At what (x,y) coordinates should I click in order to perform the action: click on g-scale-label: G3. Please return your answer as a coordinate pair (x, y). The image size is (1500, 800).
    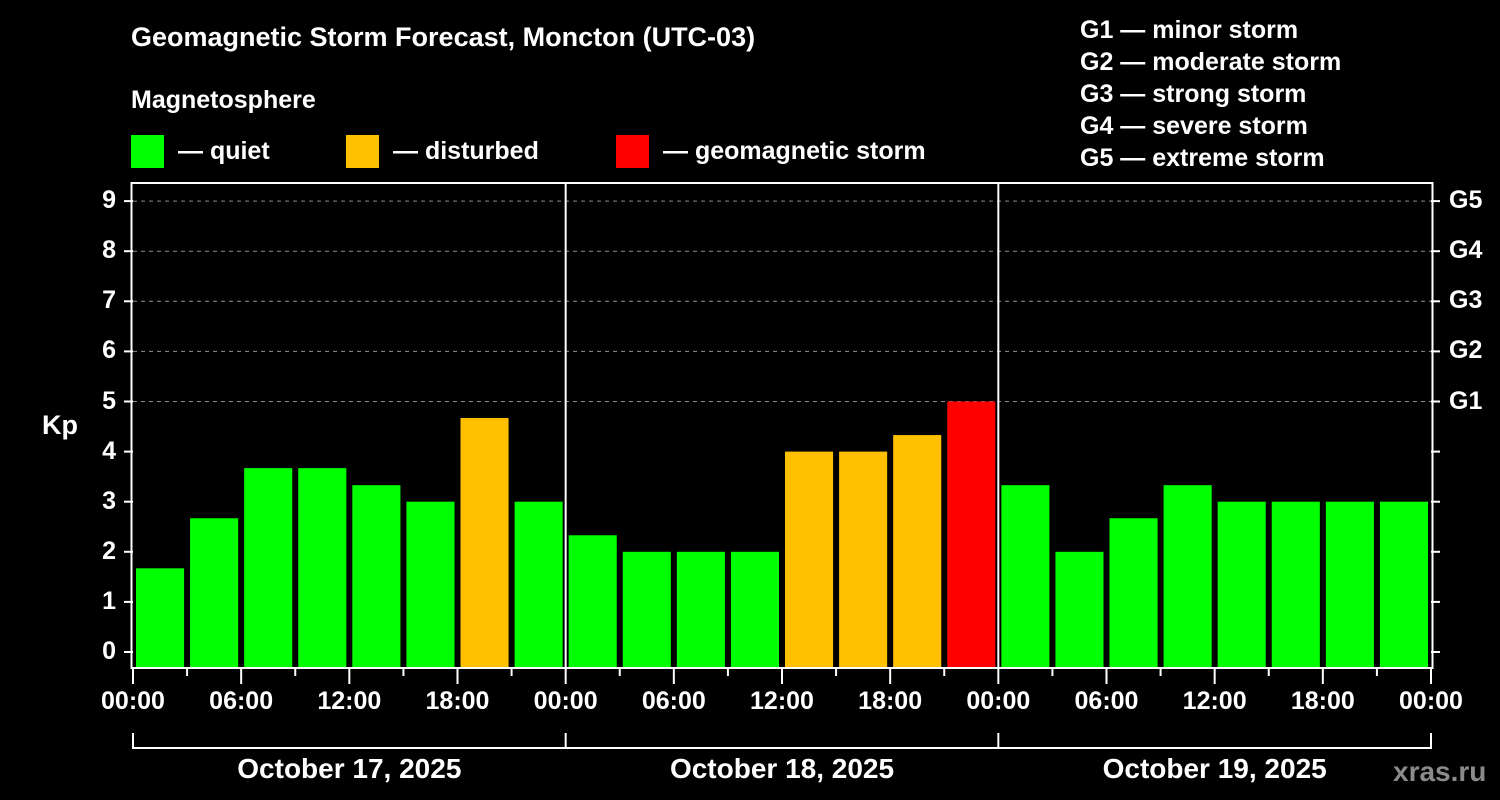
    Looking at the image, I should click on (1466, 300).